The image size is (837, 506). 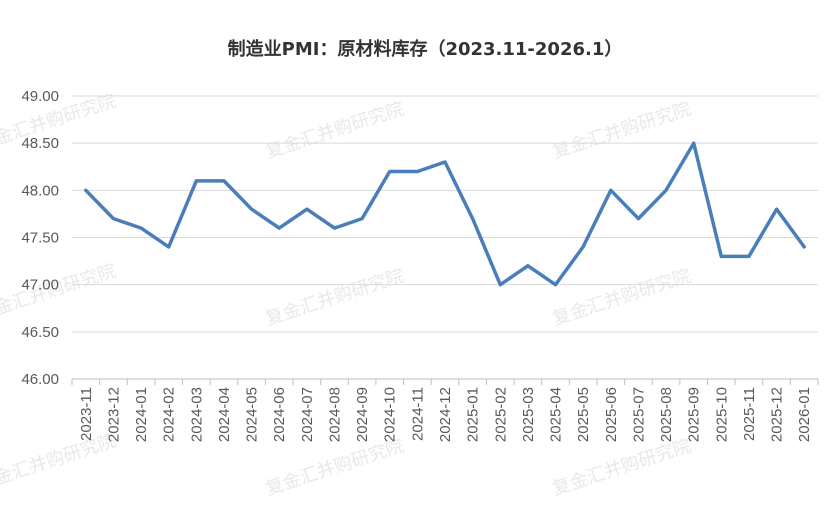 What do you see at coordinates (362, 414) in the screenshot?
I see `x-tick-label: 2024-09` at bounding box center [362, 414].